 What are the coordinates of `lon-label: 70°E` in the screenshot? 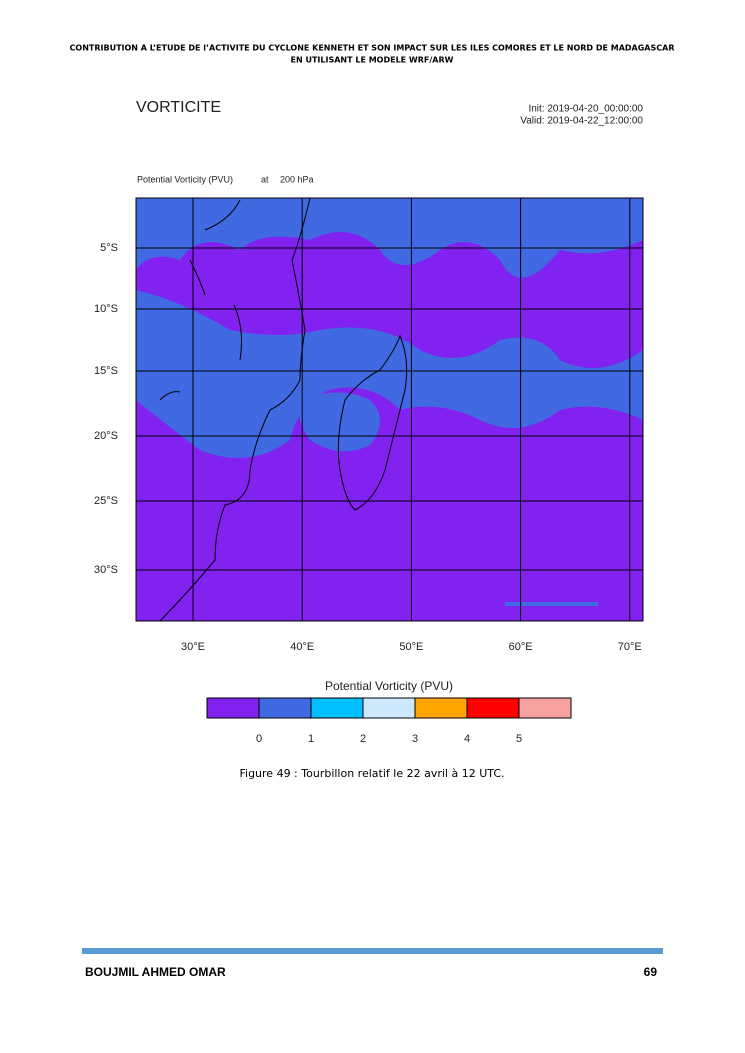 It's located at (630, 647).